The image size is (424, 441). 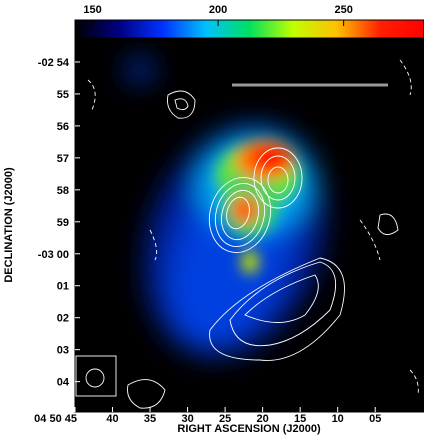 I want to click on x-tick-label: 05, so click(x=375, y=419).